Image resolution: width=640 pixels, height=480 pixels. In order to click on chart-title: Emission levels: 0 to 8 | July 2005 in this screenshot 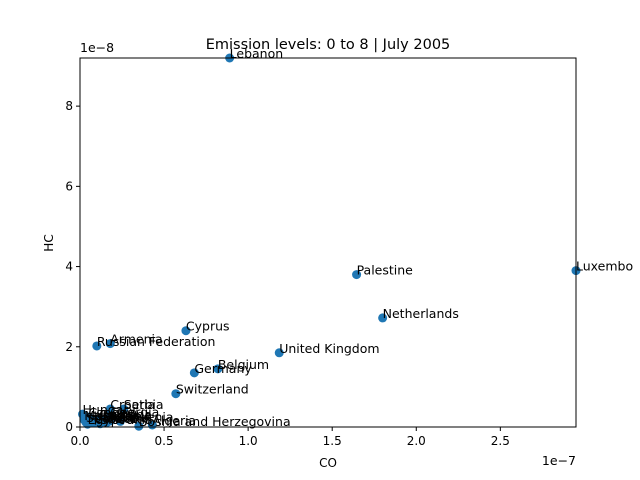, I will do `click(328, 45)`.